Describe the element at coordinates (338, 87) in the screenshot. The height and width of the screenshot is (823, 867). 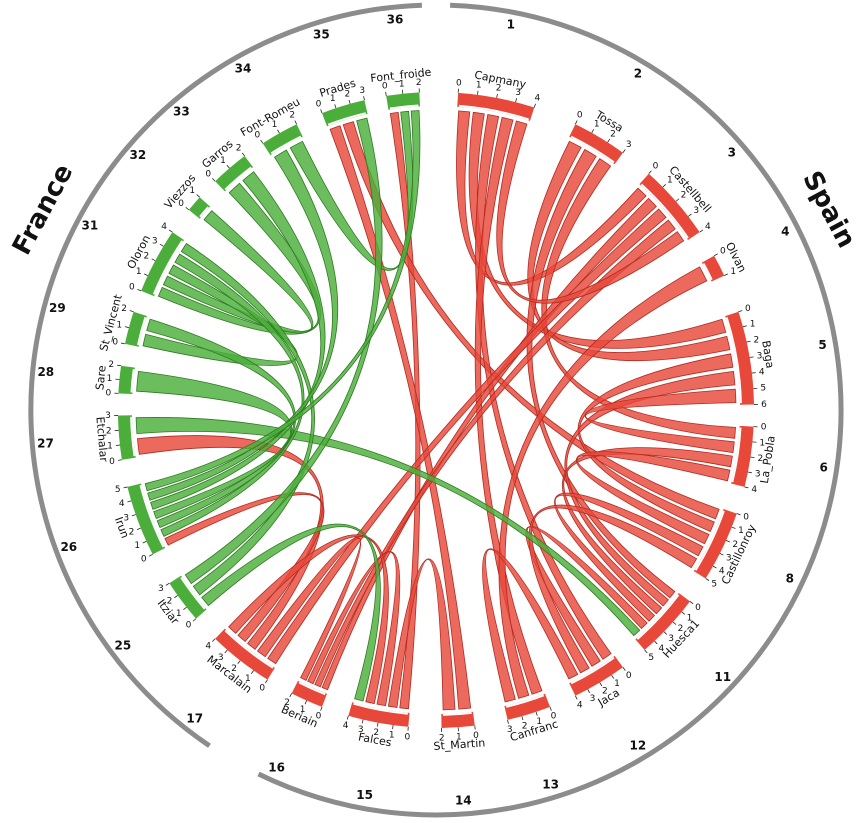
I see `station-name-Prades: Prades` at that location.